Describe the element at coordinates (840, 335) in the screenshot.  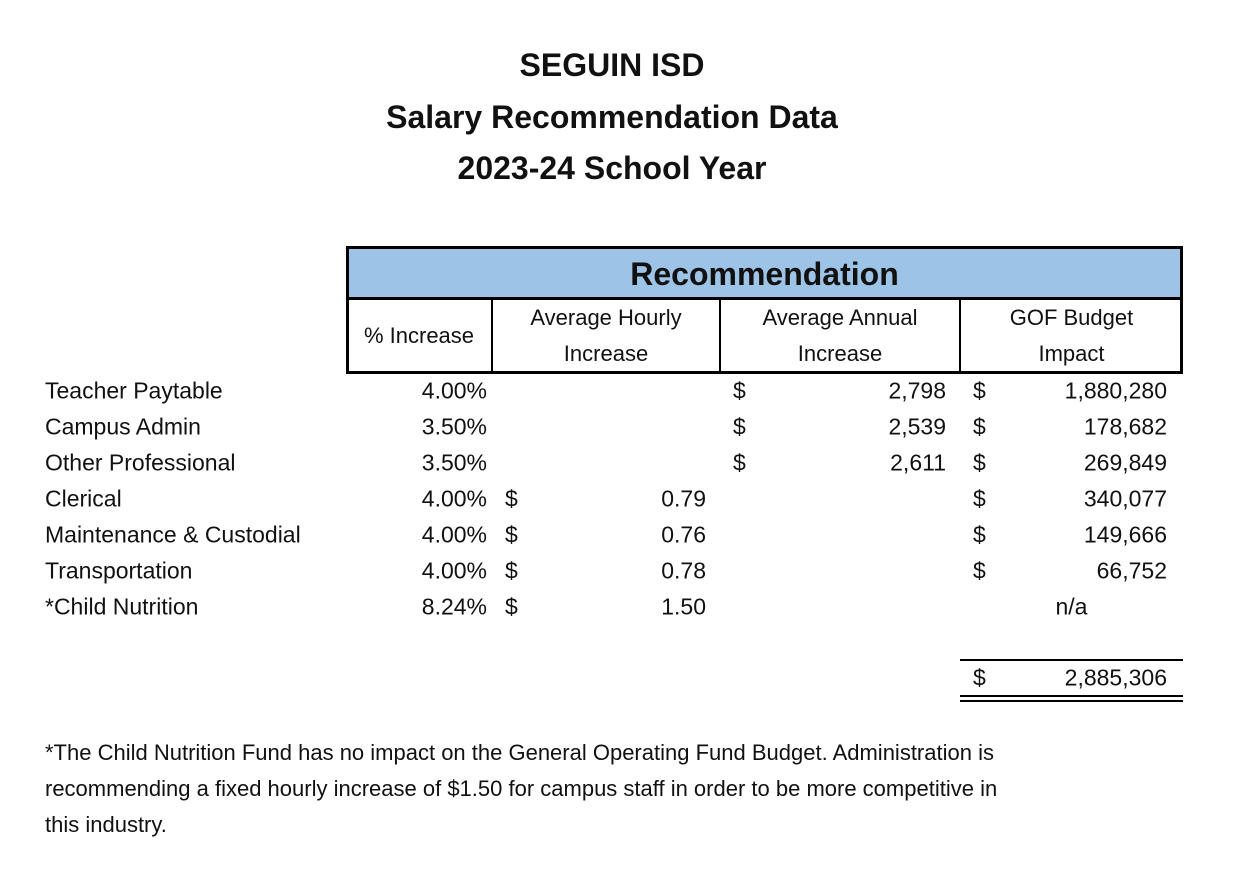
I see `column-header: Average Annual Increase` at that location.